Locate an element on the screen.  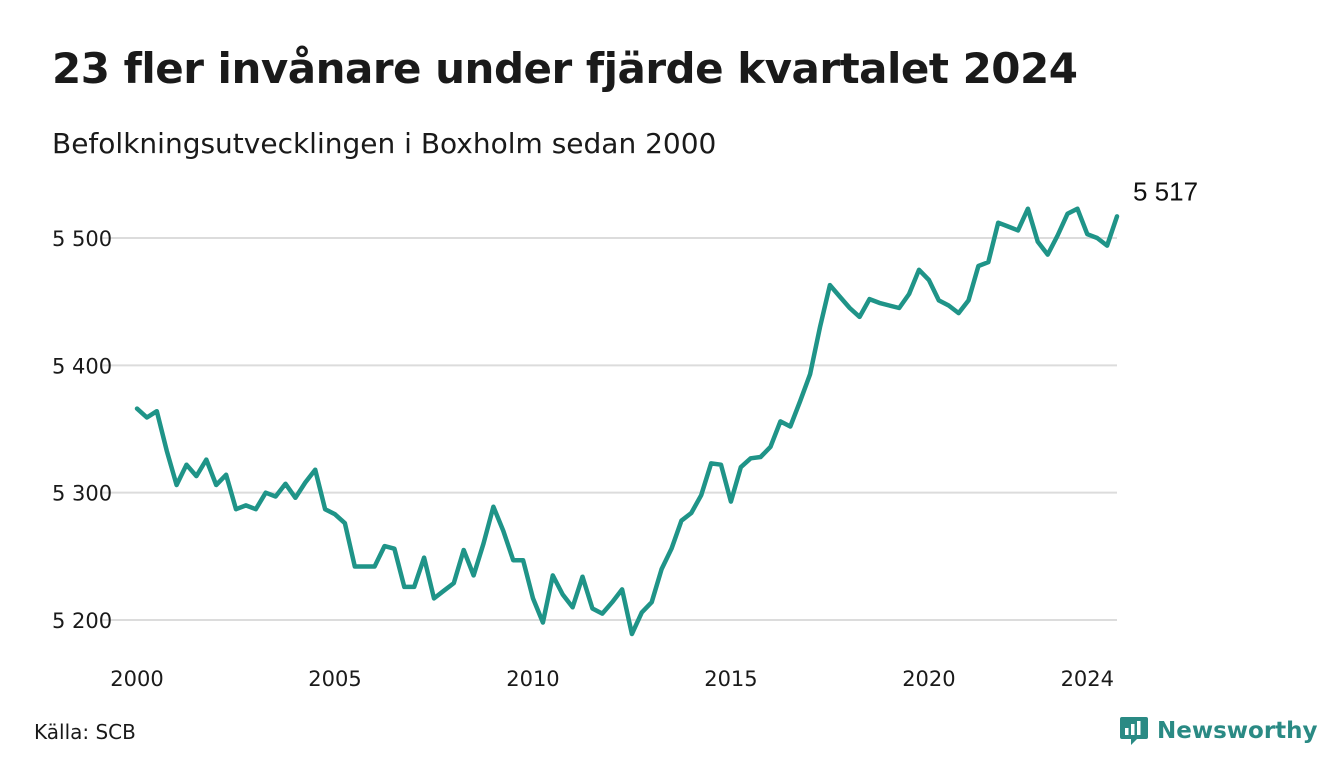
x-tick-label: 2005 is located at coordinates (334, 679).